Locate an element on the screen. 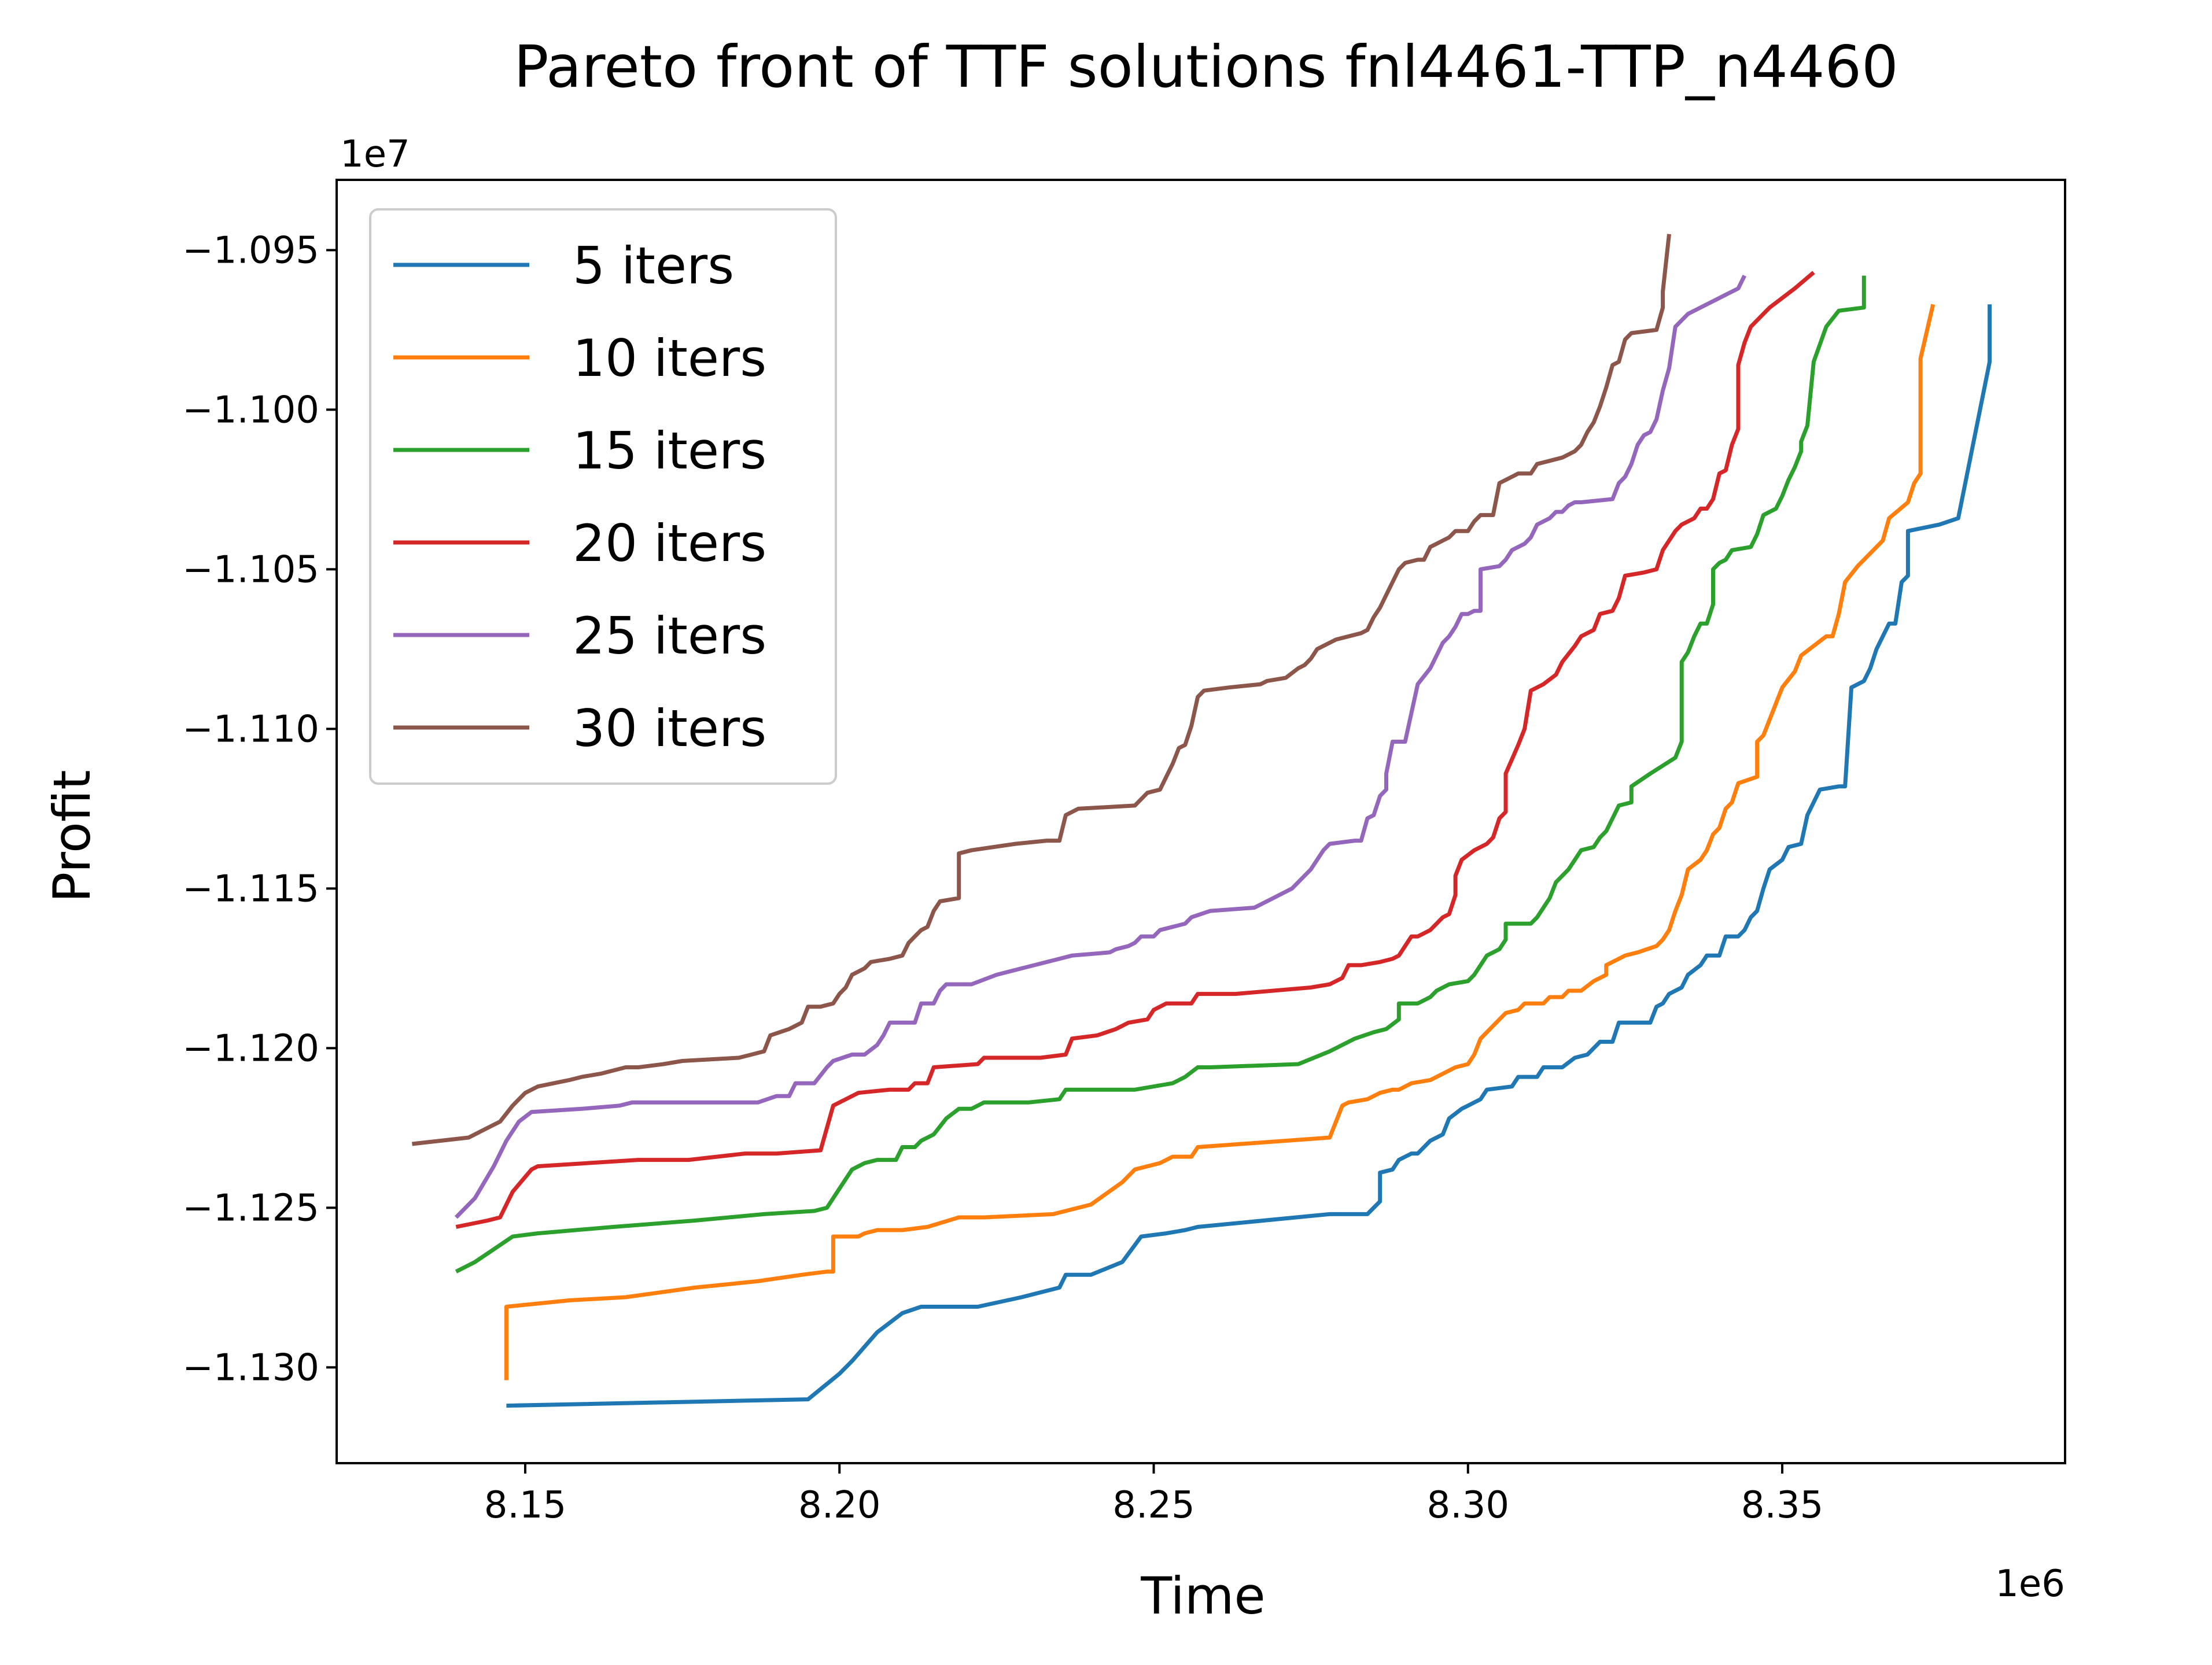 The width and height of the screenshot is (2212, 1665). legend-label: 10 iters is located at coordinates (669, 358).